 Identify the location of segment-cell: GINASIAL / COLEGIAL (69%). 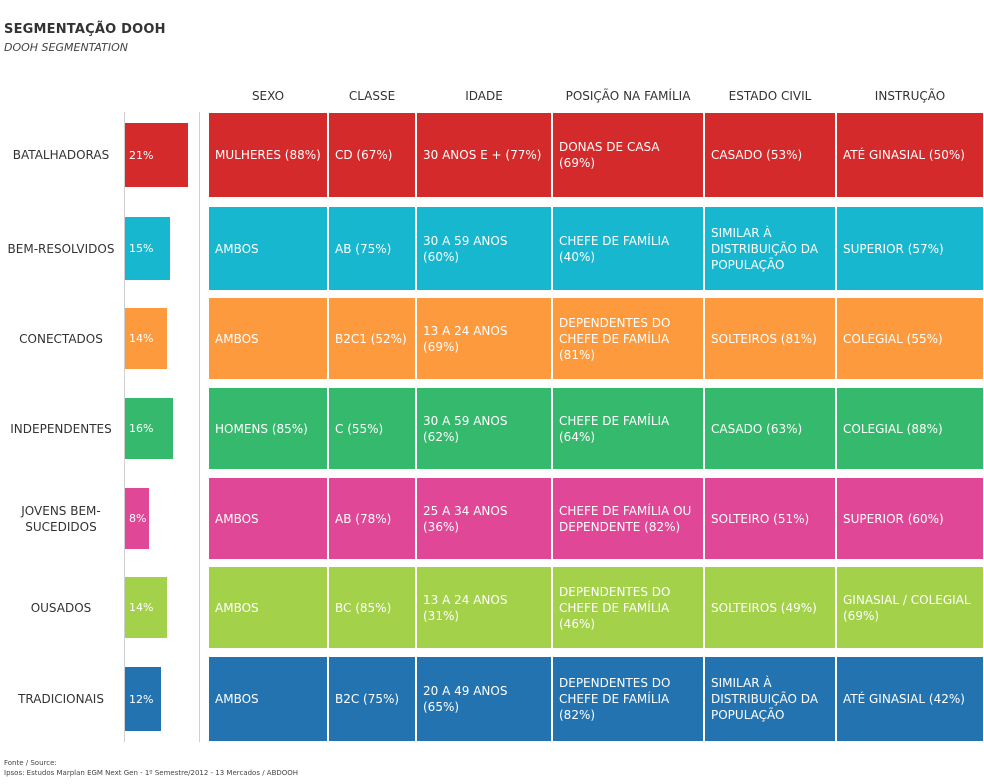
(910, 607).